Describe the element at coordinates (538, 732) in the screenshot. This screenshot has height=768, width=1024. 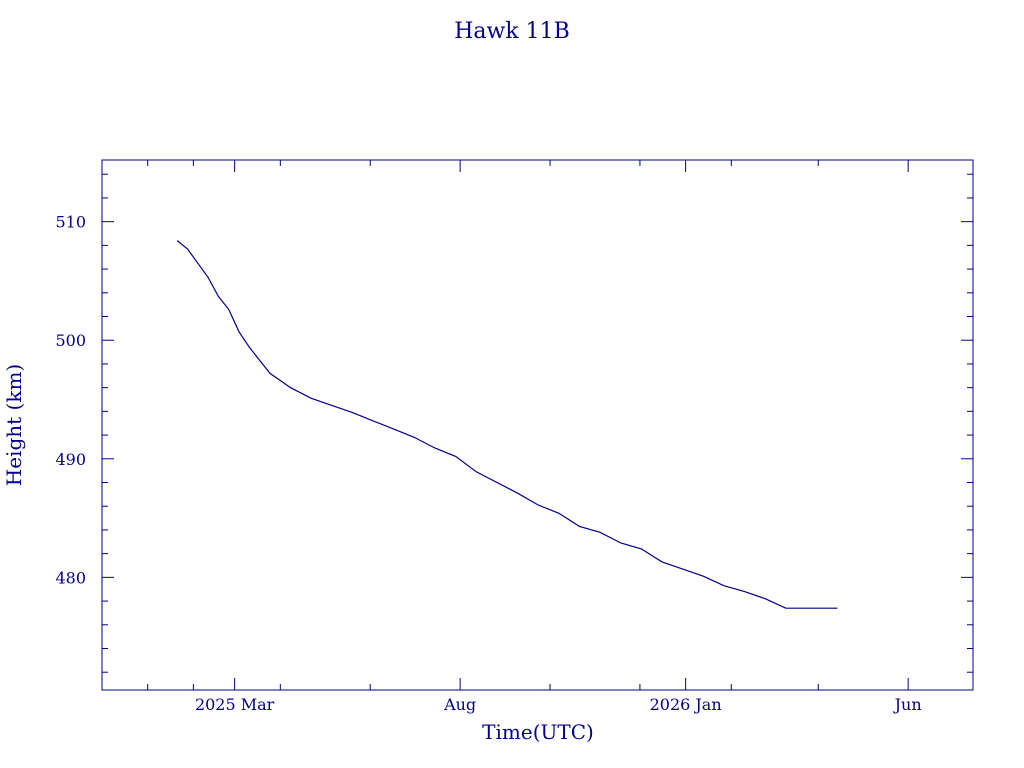
I see `x-axis-label: Time(UTC)` at that location.